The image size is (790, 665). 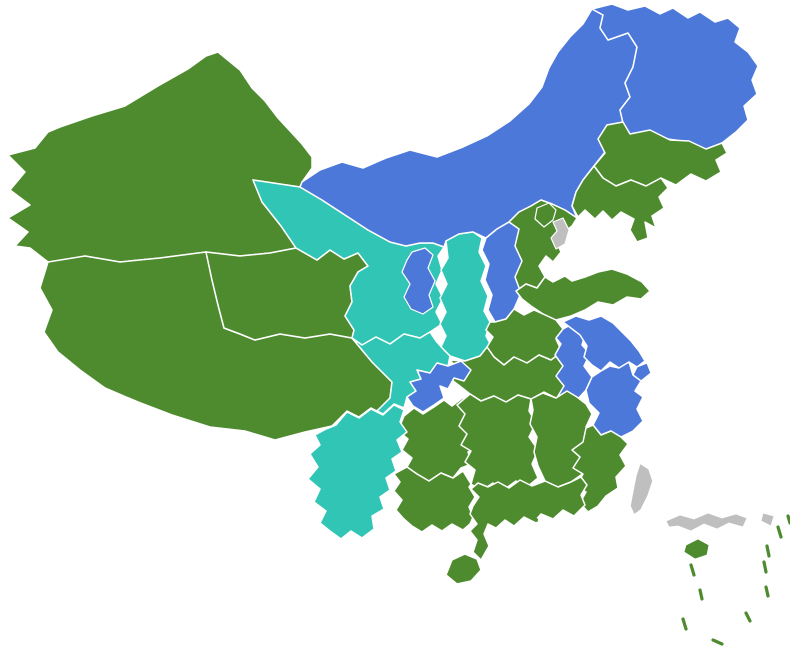 I want to click on province-hunan, so click(x=497, y=442).